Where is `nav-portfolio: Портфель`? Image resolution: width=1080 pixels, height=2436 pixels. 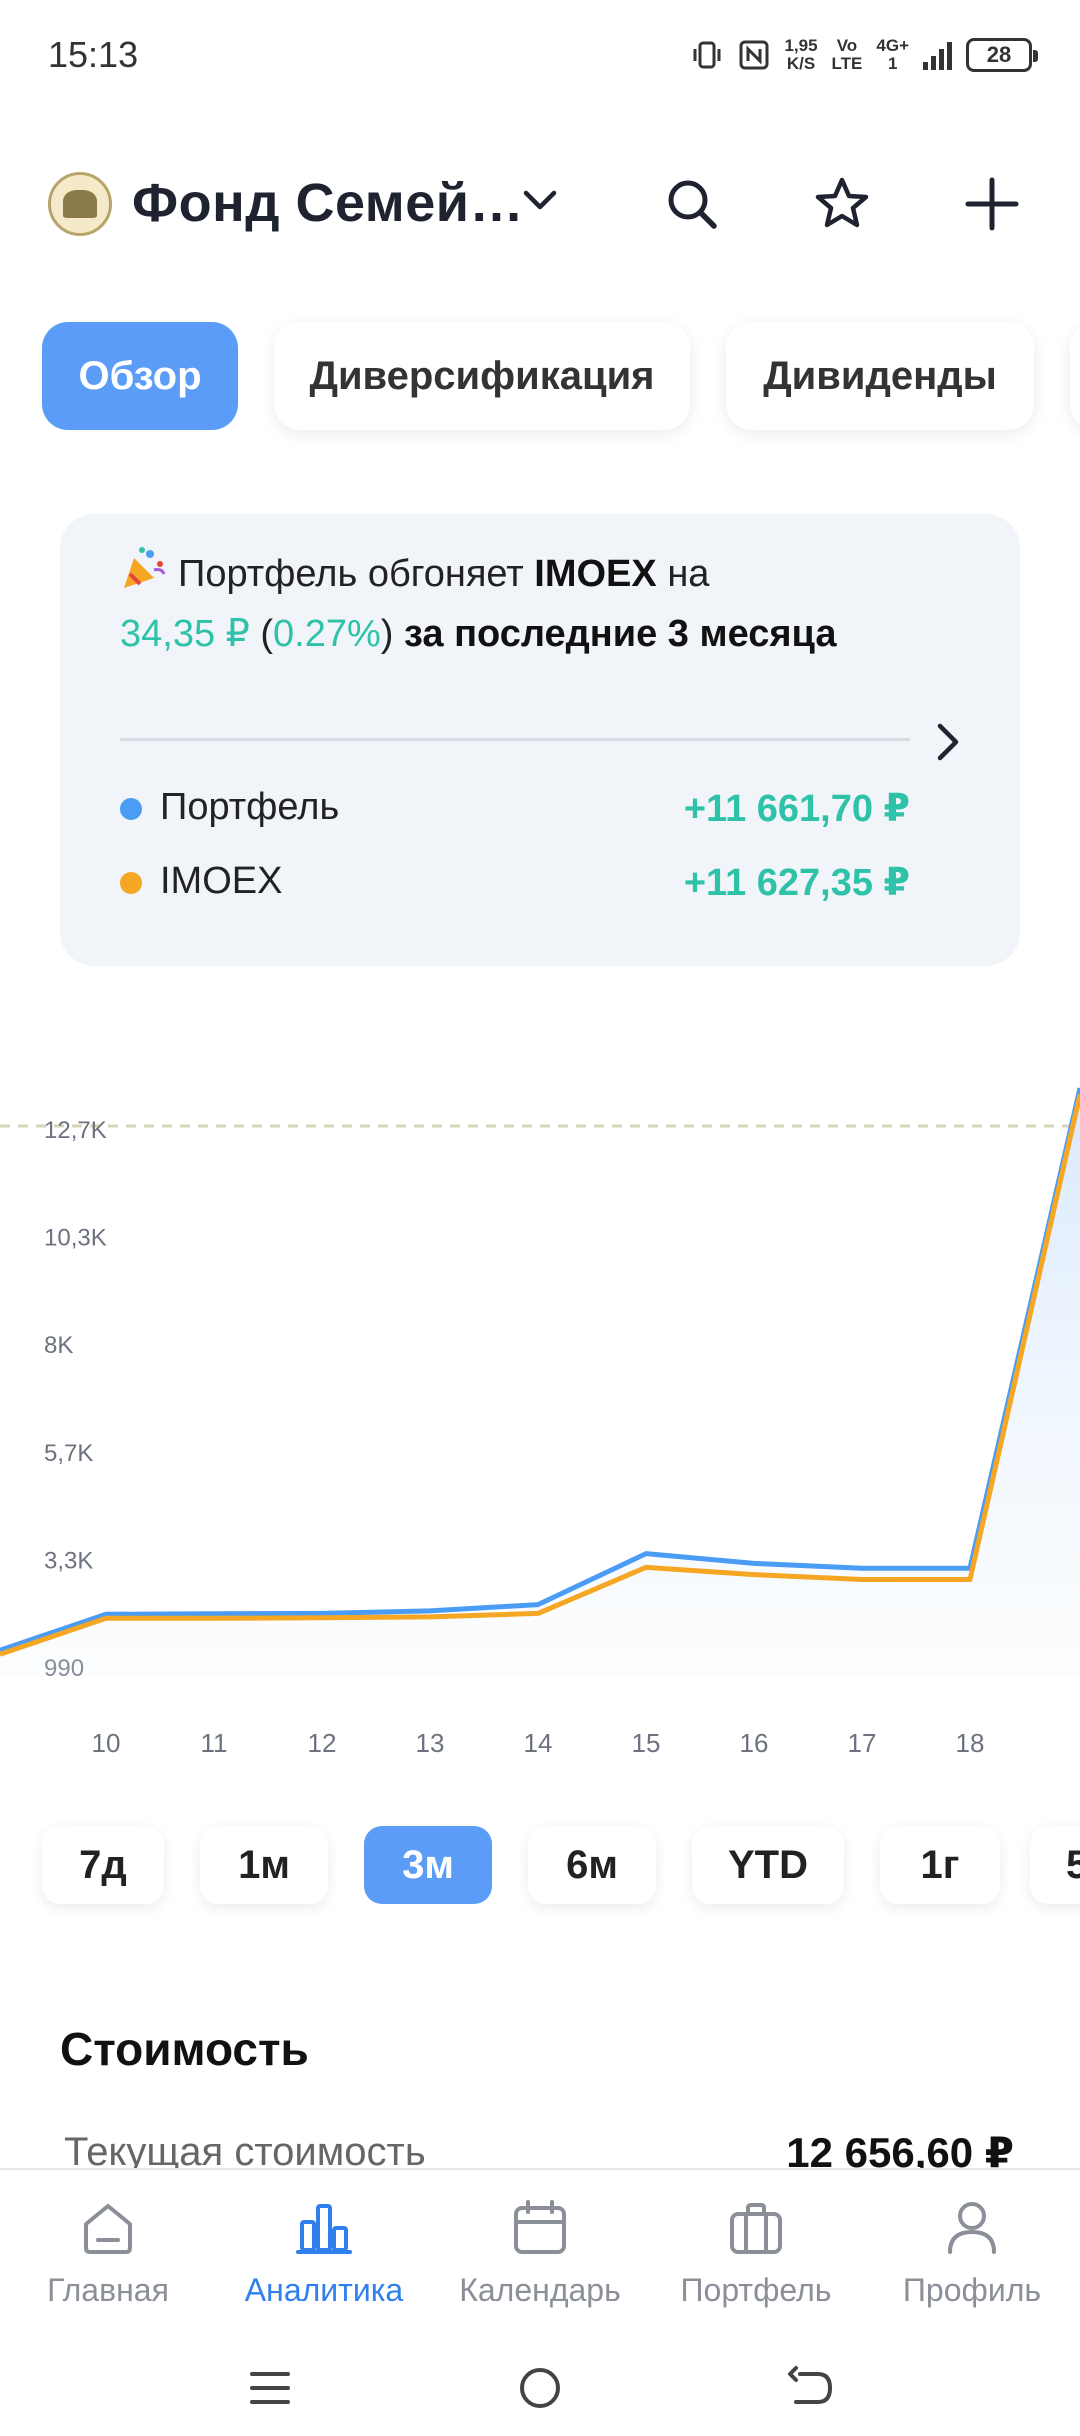 nav-portfolio: Портфель is located at coordinates (756, 2259).